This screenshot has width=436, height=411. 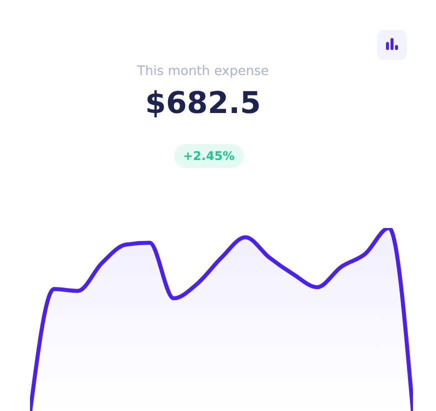 I want to click on chart-title: This month expense, so click(x=203, y=71).